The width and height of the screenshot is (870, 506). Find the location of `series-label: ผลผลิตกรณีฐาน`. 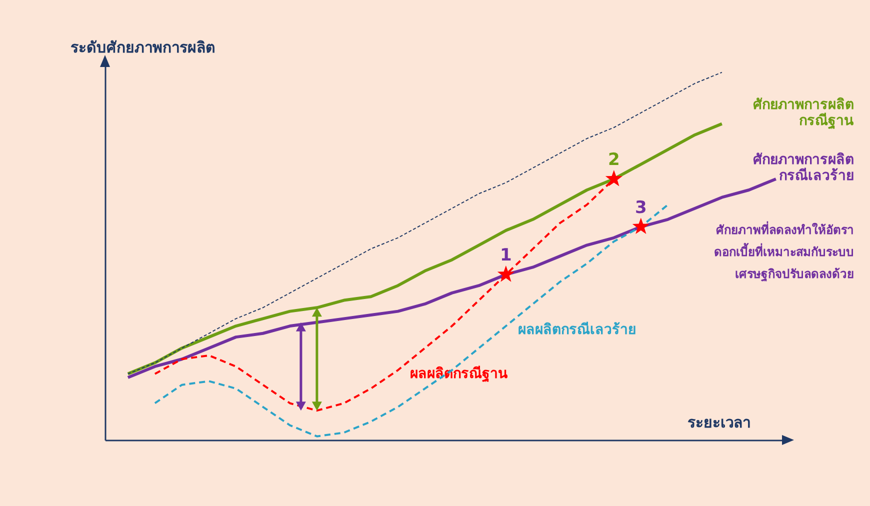

series-label: ผลผลิตกรณีฐาน is located at coordinates (459, 375).